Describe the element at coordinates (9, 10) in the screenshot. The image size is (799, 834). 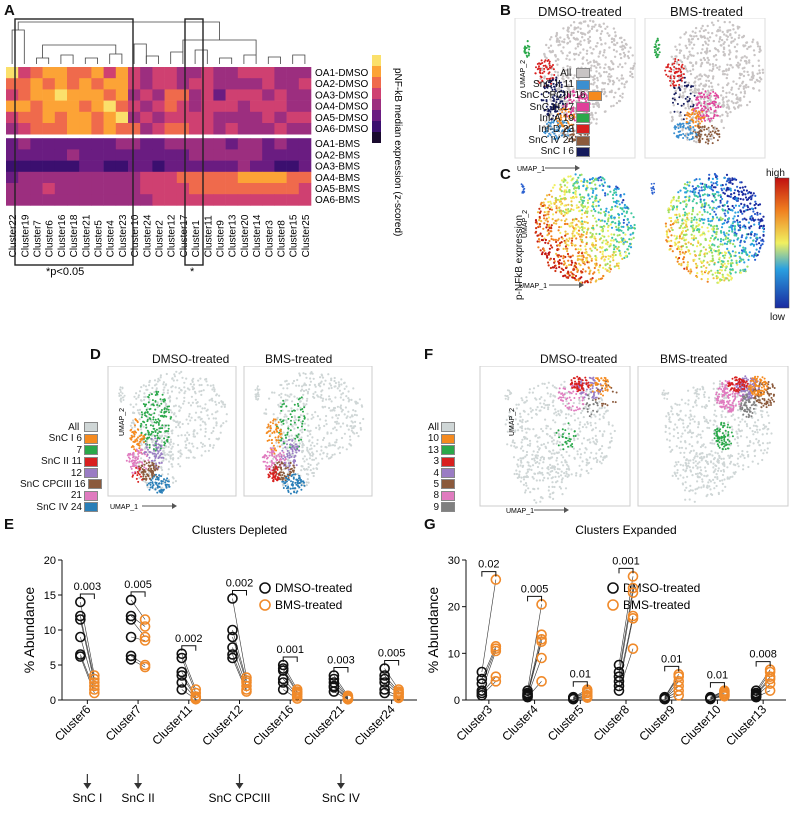
I see `panel-letter-a: A` at that location.